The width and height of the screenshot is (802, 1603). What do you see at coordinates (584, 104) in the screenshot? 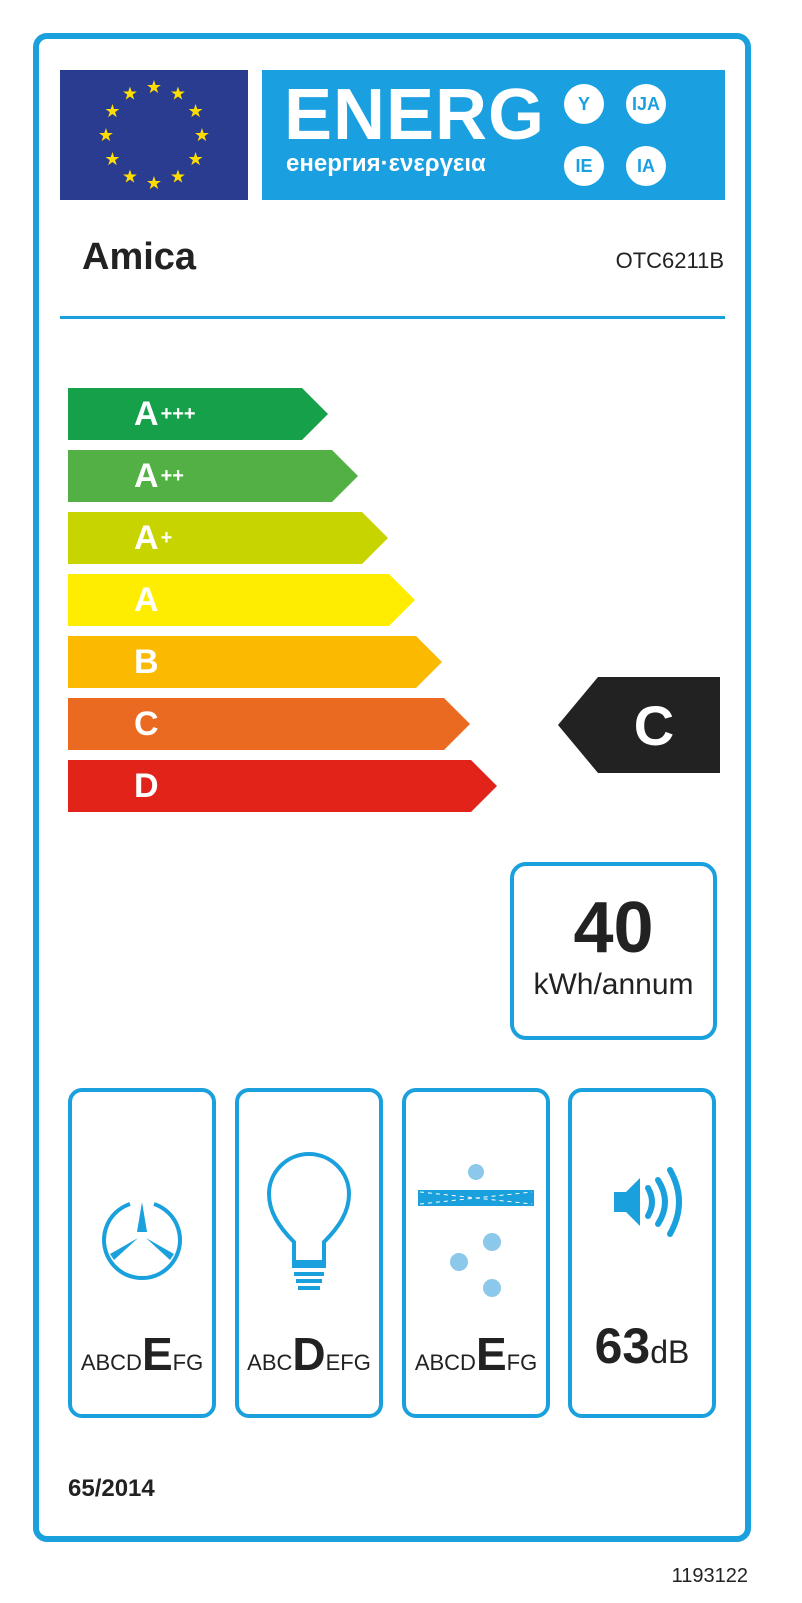
I see `suffix-y: Y` at bounding box center [584, 104].